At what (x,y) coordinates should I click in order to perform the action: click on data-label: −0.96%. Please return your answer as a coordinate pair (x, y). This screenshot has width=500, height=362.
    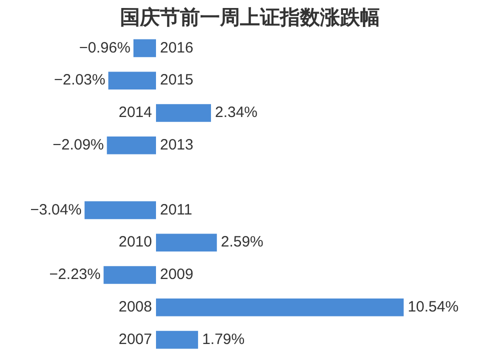
    Looking at the image, I should click on (104, 47).